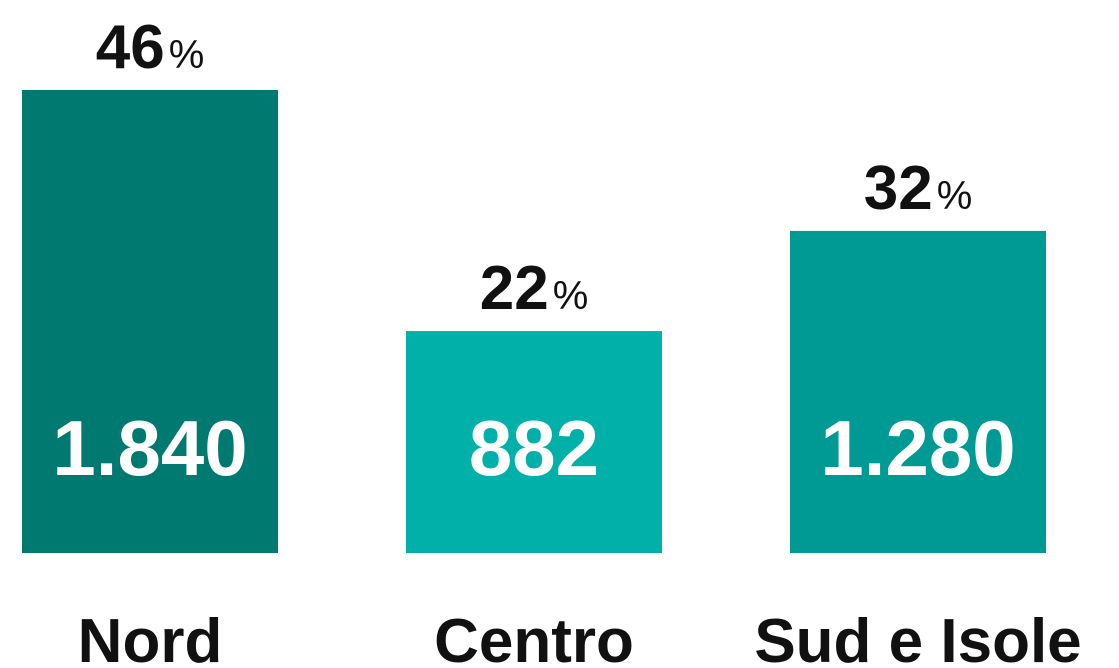 The width and height of the screenshot is (1119, 668). Describe the element at coordinates (917, 448) in the screenshot. I see `value-label: 1.280` at that location.